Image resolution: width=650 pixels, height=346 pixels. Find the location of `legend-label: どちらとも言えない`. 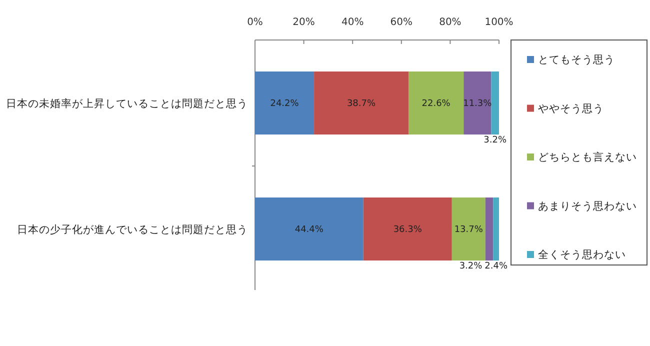

legend-label: どちらとも言えない is located at coordinates (587, 157).